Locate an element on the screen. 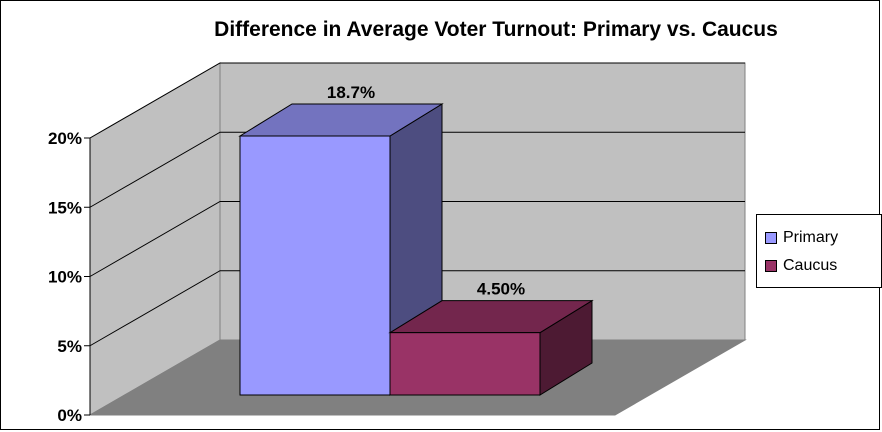 The image size is (882, 432). legend-item-caucus: Caucus is located at coordinates (801, 266).